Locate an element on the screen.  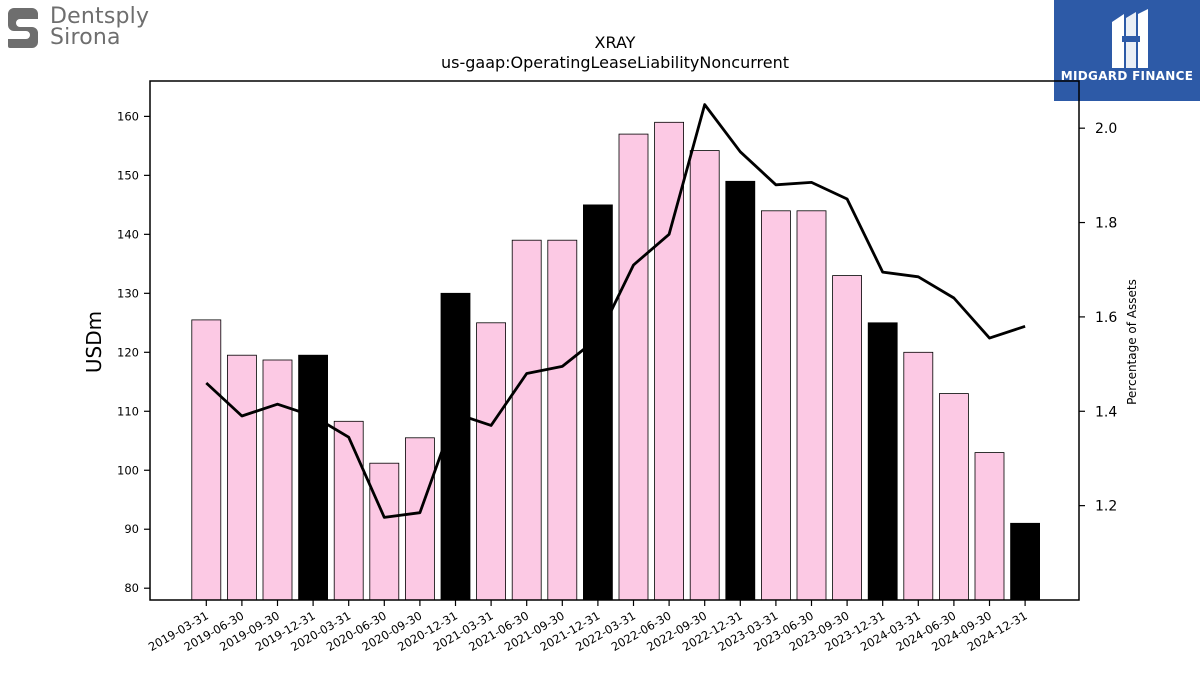
y2-tick-label: 1.4 is located at coordinates (1106, 412).